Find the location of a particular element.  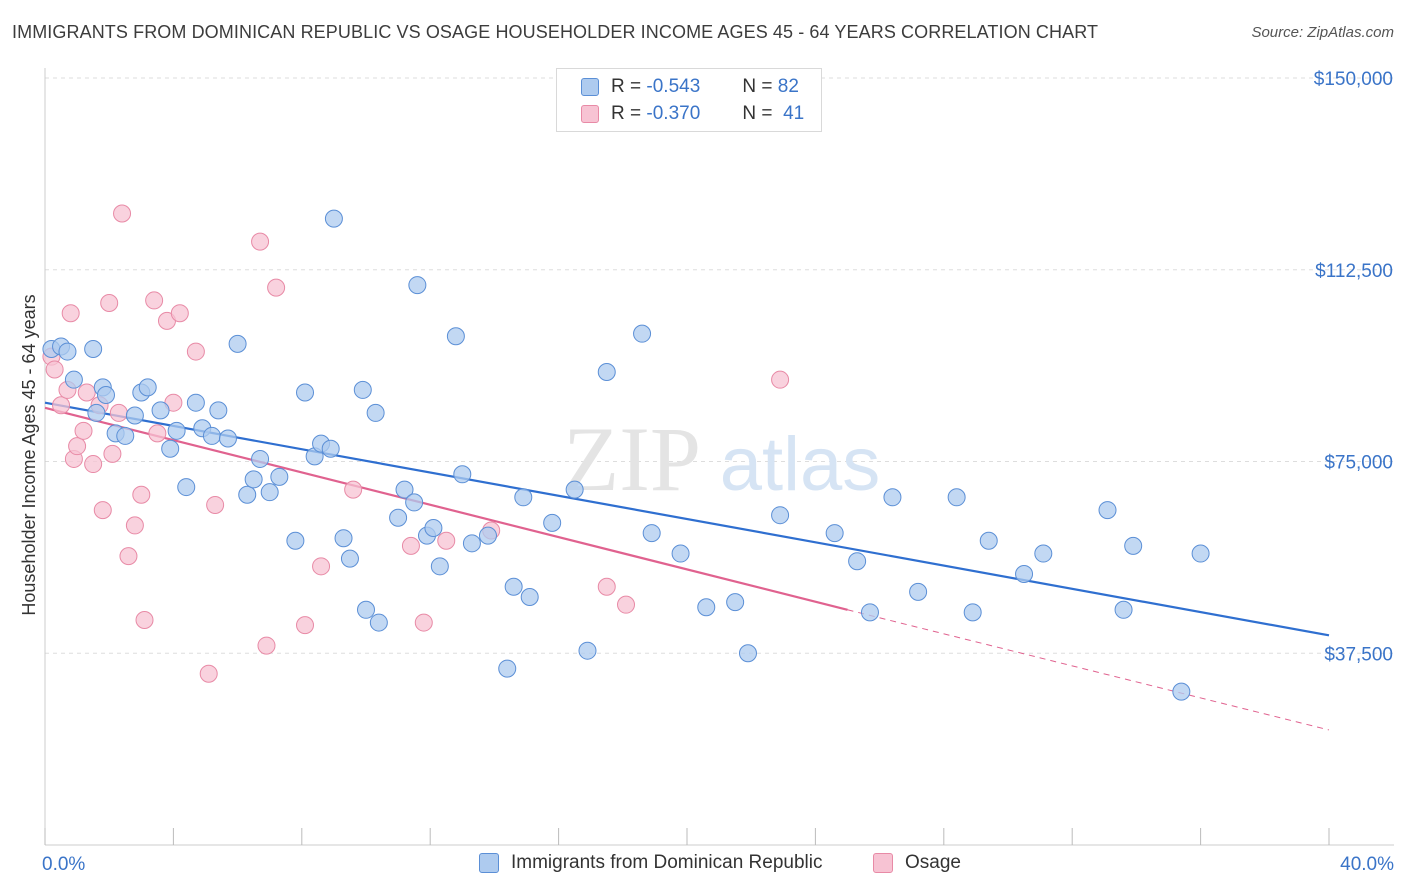

osage-trend-extension is located at coordinates (1088, 670).